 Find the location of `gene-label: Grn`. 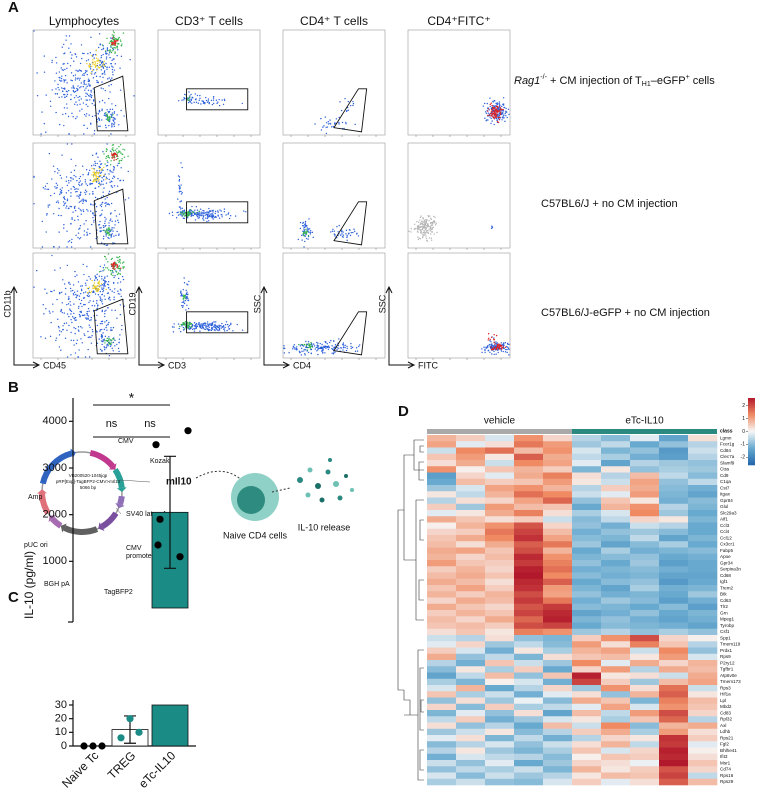

gene-label: Grn is located at coordinates (724, 612).